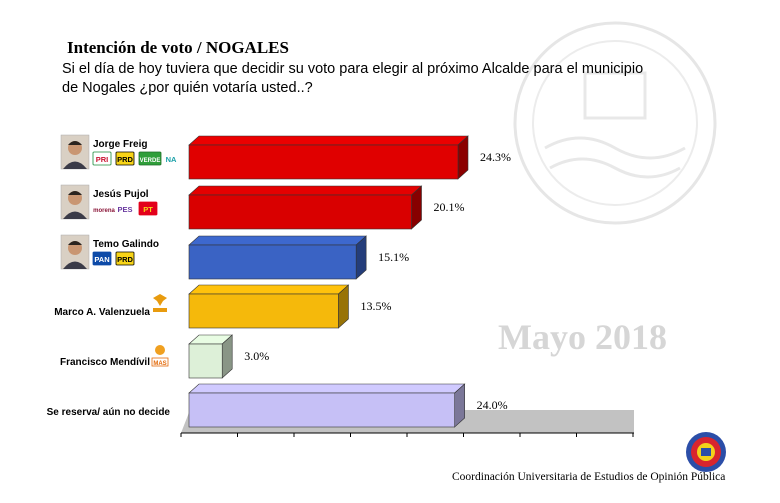 This screenshot has width=780, height=503. I want to click on bar-value-label: 15.1%, so click(393, 257).